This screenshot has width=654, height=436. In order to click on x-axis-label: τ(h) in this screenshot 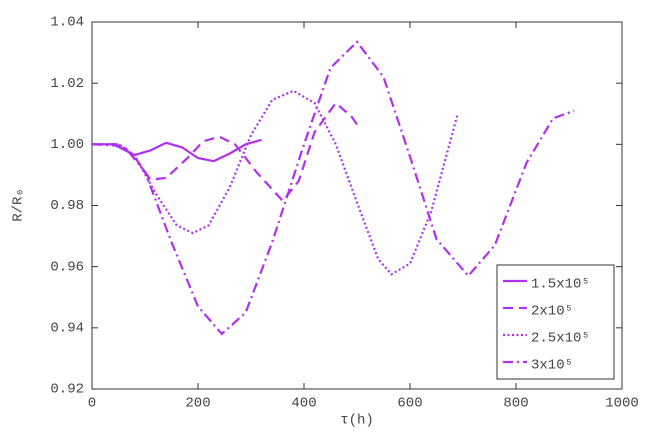, I will do `click(357, 421)`.